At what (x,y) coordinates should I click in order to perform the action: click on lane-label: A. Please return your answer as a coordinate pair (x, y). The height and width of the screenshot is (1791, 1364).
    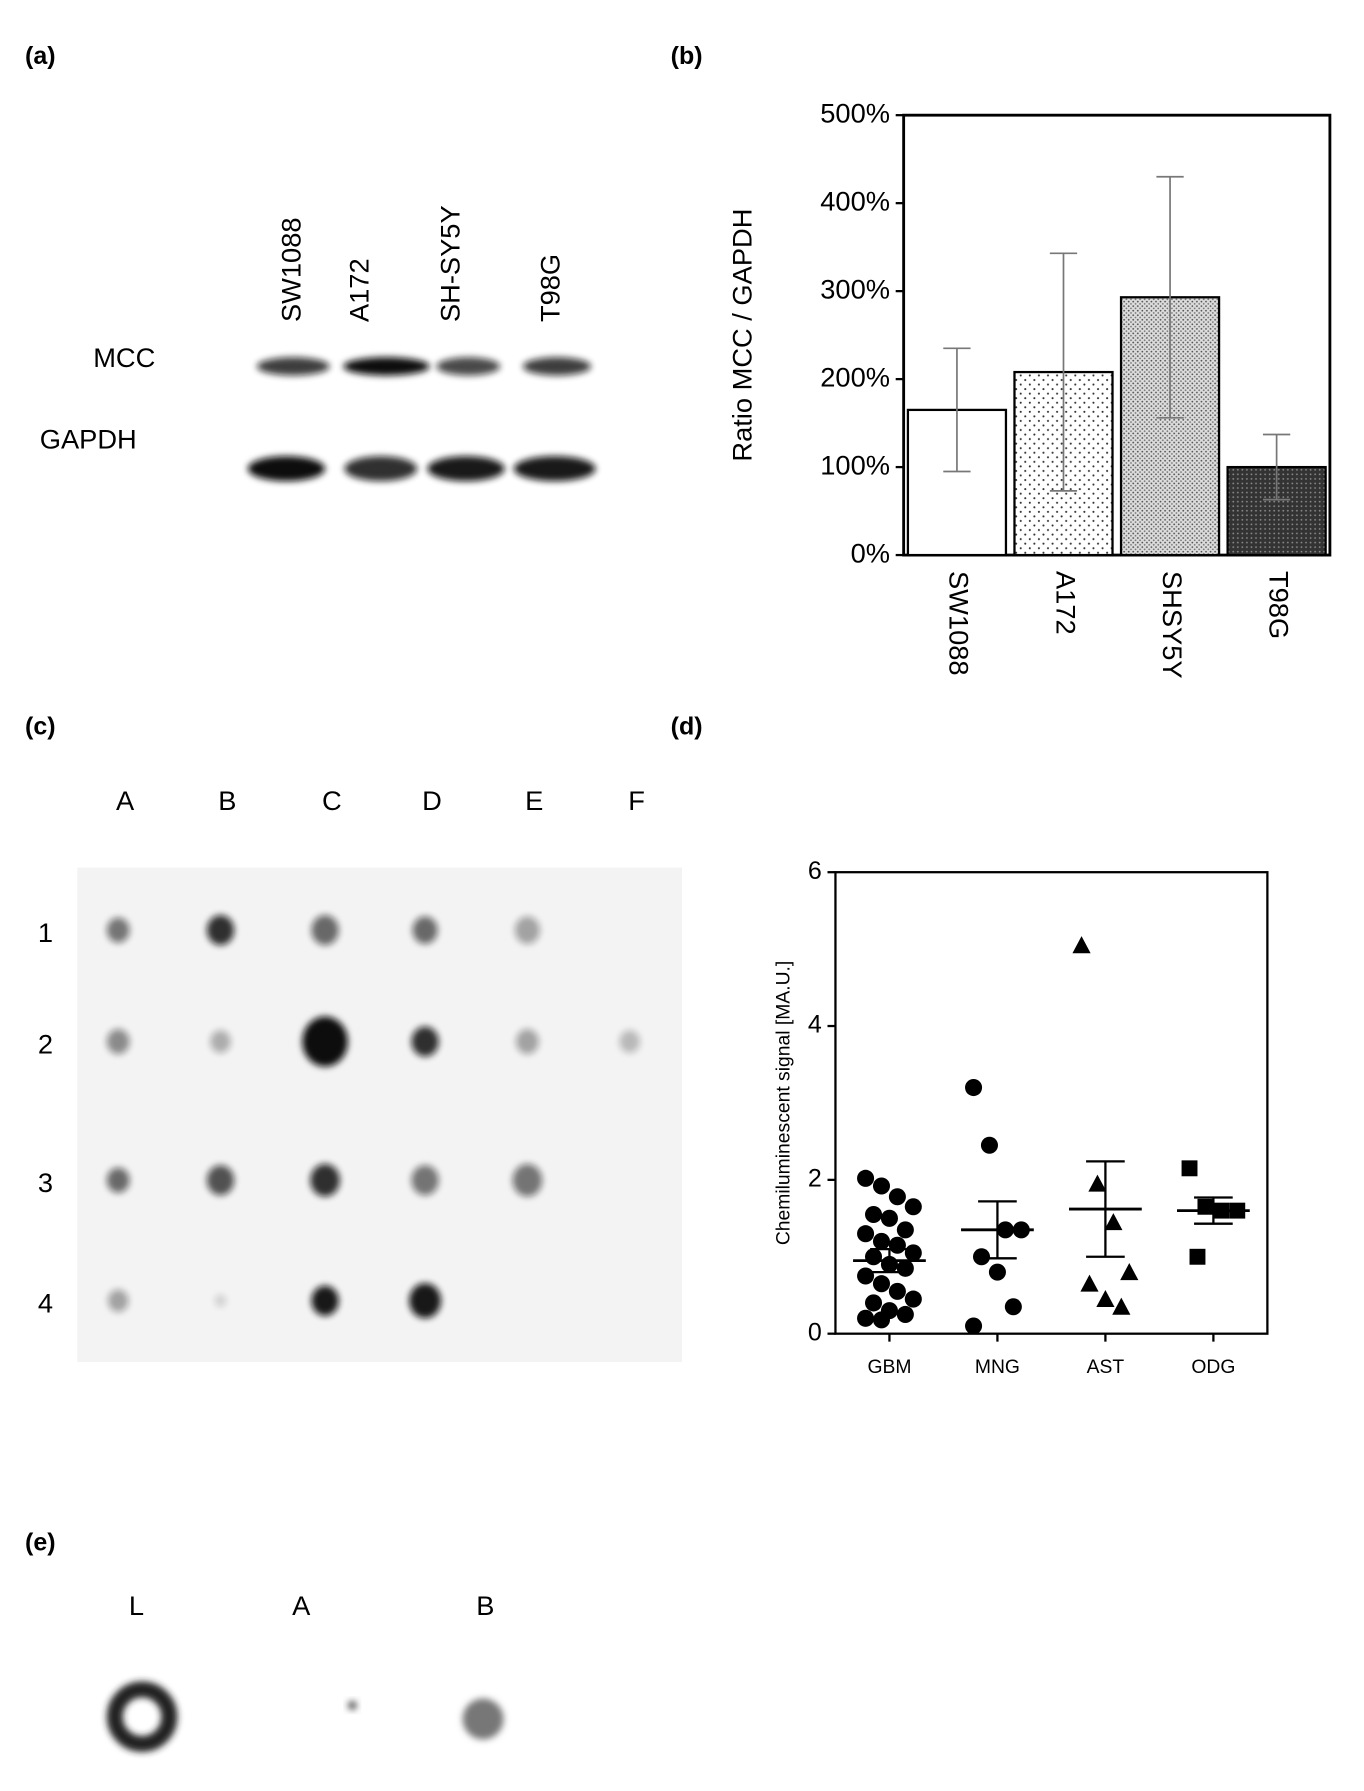
    Looking at the image, I should click on (301, 1605).